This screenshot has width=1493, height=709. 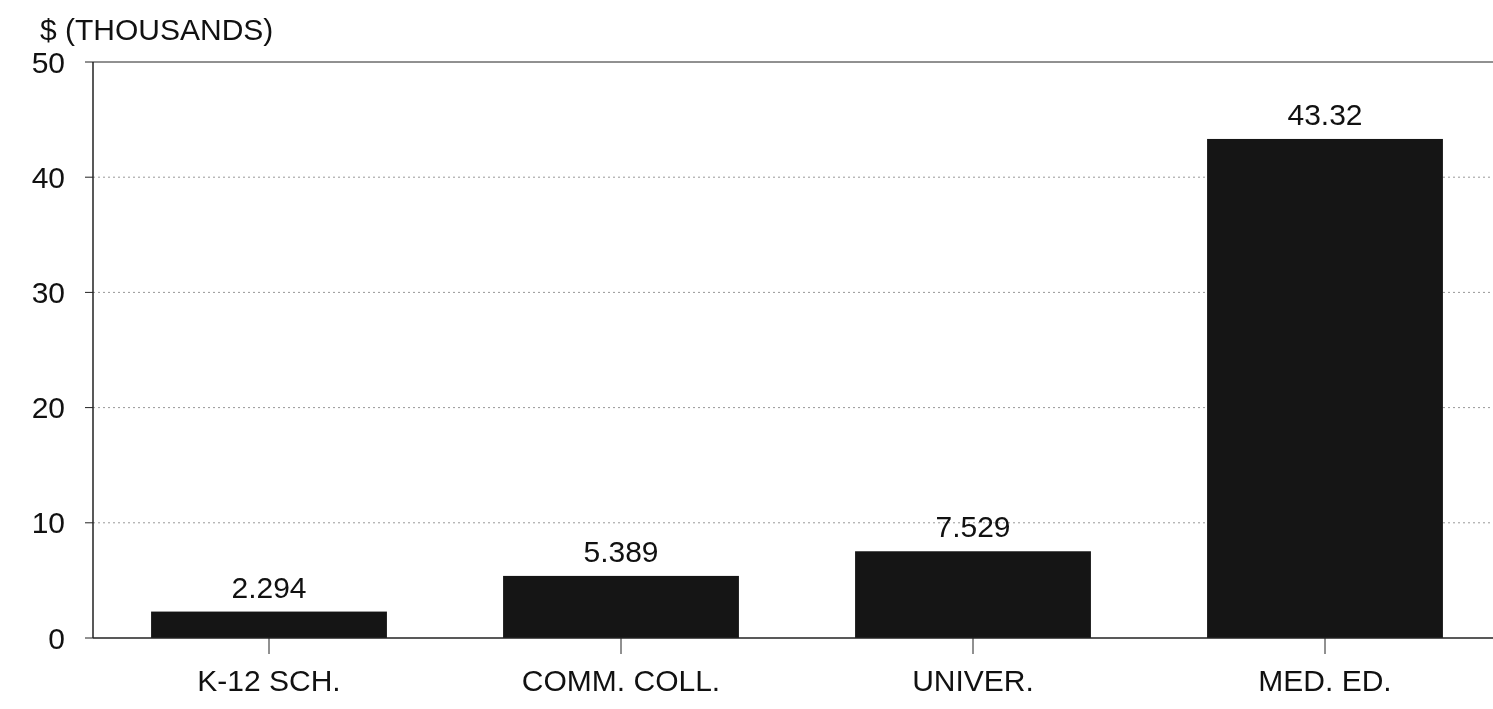 What do you see at coordinates (1325, 114) in the screenshot?
I see `data-label: 43.32` at bounding box center [1325, 114].